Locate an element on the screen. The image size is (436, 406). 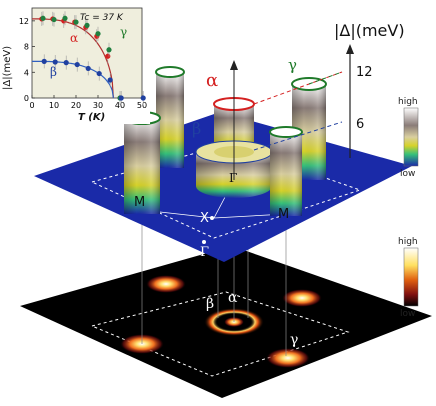
inset-legend-beta: β is located at coordinates (53, 72).